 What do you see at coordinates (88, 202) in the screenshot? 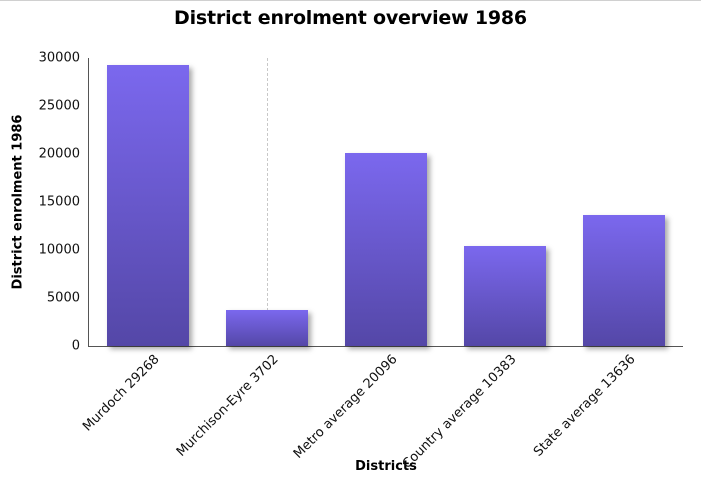
I see `y-axis` at bounding box center [88, 202].